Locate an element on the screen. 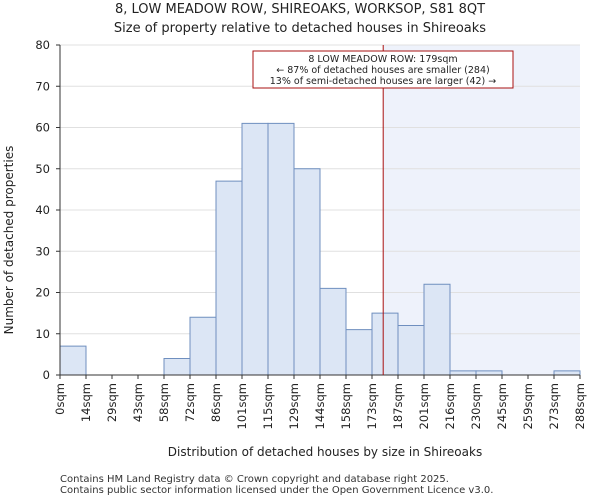 The height and width of the screenshot is (500, 600). x-tick-label: 273sqm is located at coordinates (554, 406).